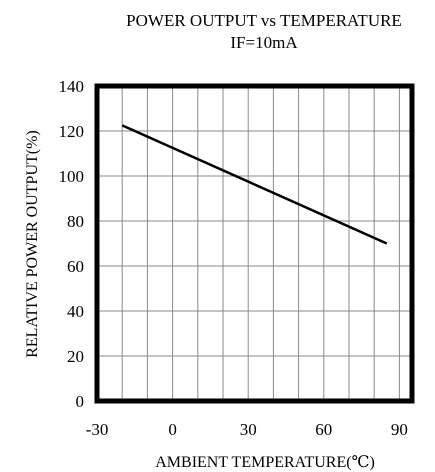  What do you see at coordinates (80, 401) in the screenshot?
I see `y-tick-label: 0` at bounding box center [80, 401].